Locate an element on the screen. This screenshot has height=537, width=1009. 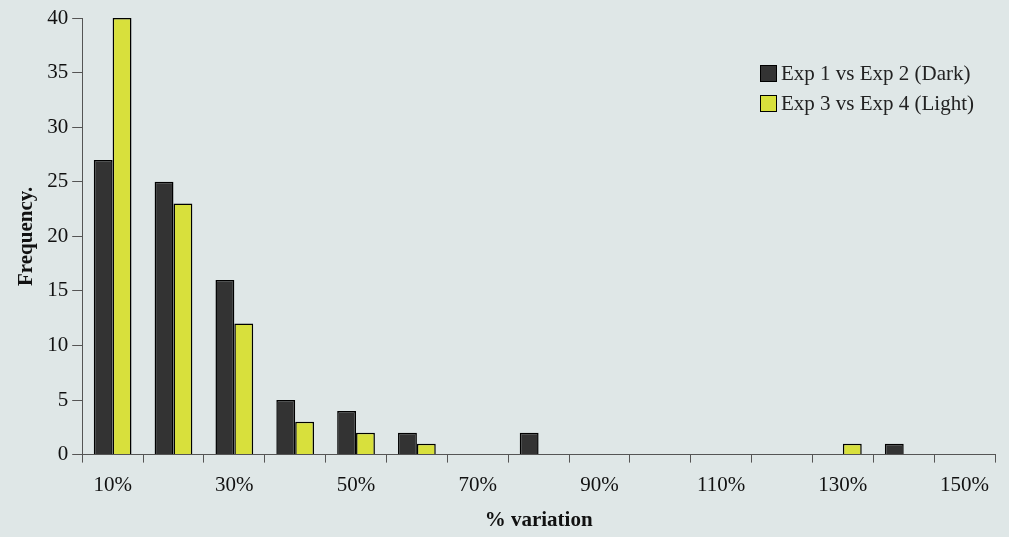
y-tick-label: 0 is located at coordinates (63, 453).